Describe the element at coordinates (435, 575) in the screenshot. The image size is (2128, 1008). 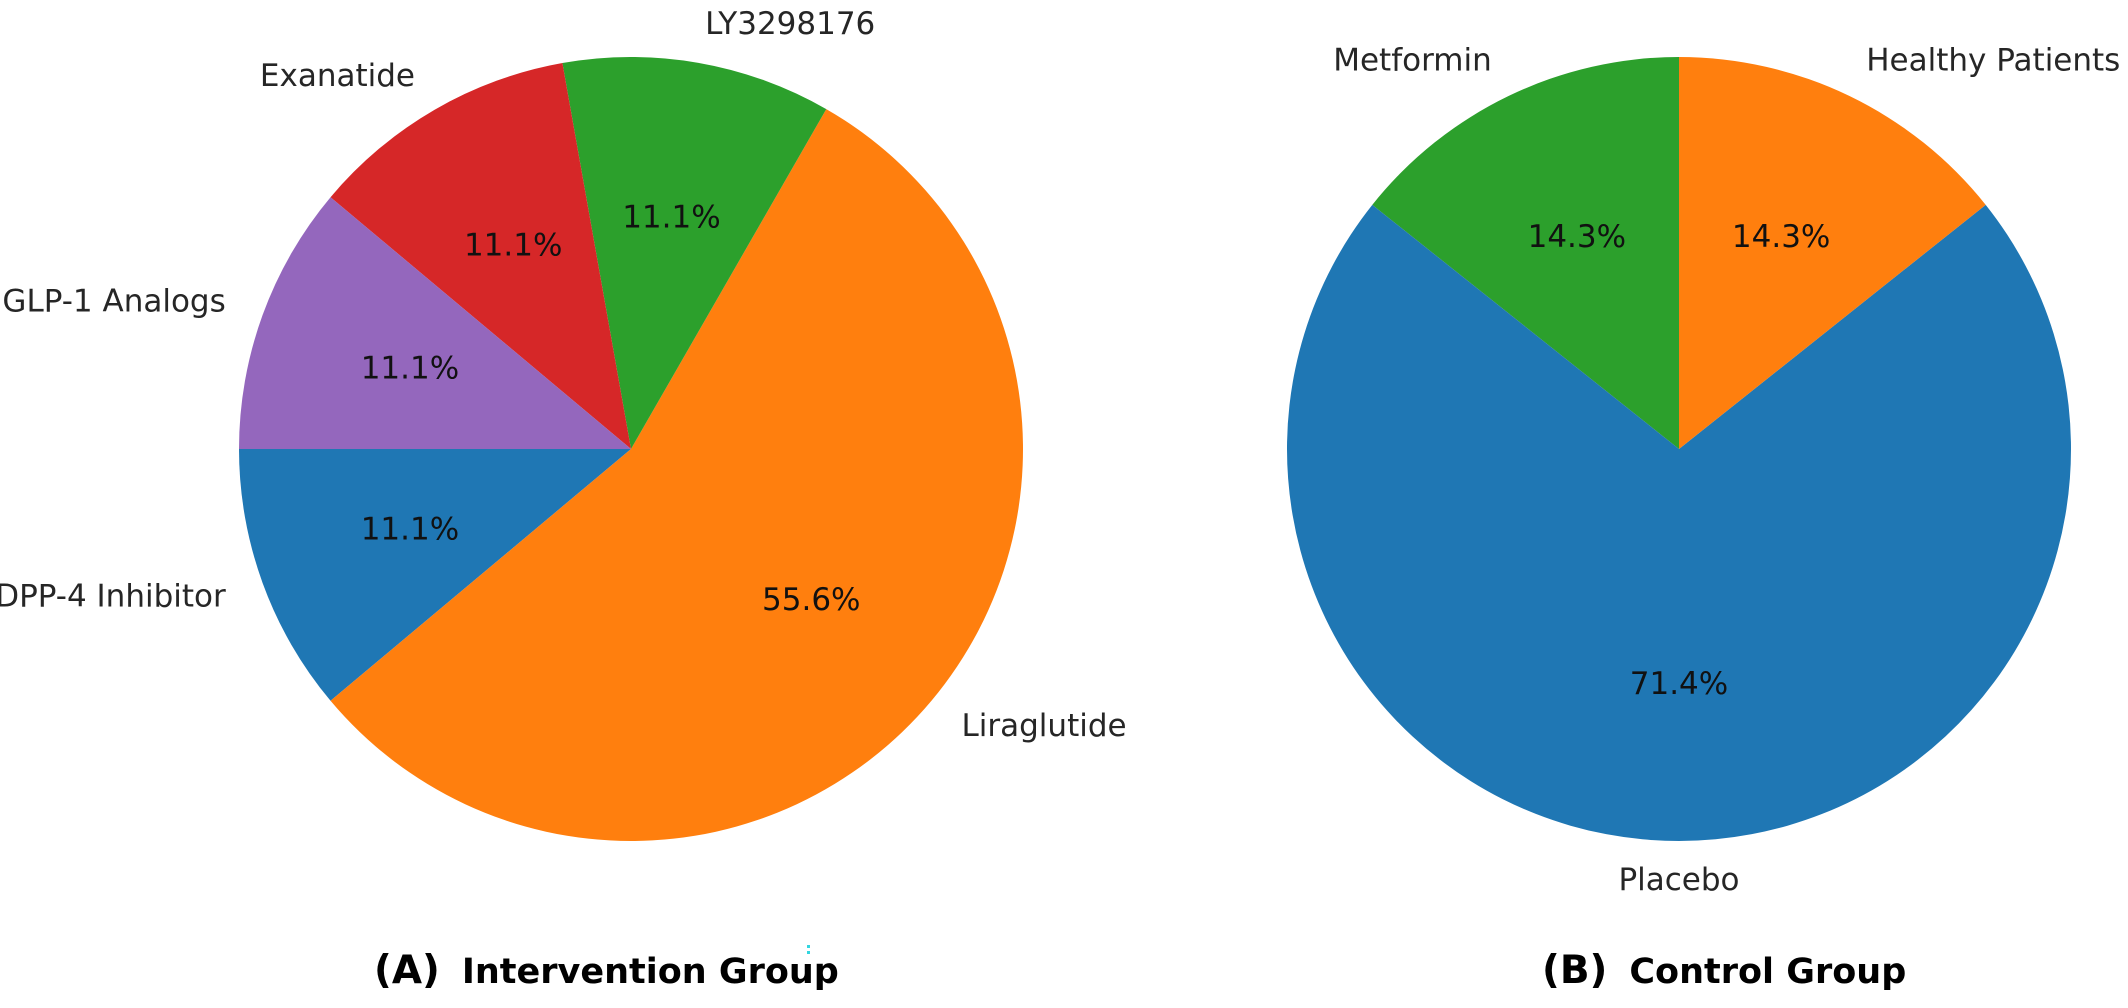
I see `pie-slice-dpp-4-inhibitor` at that location.